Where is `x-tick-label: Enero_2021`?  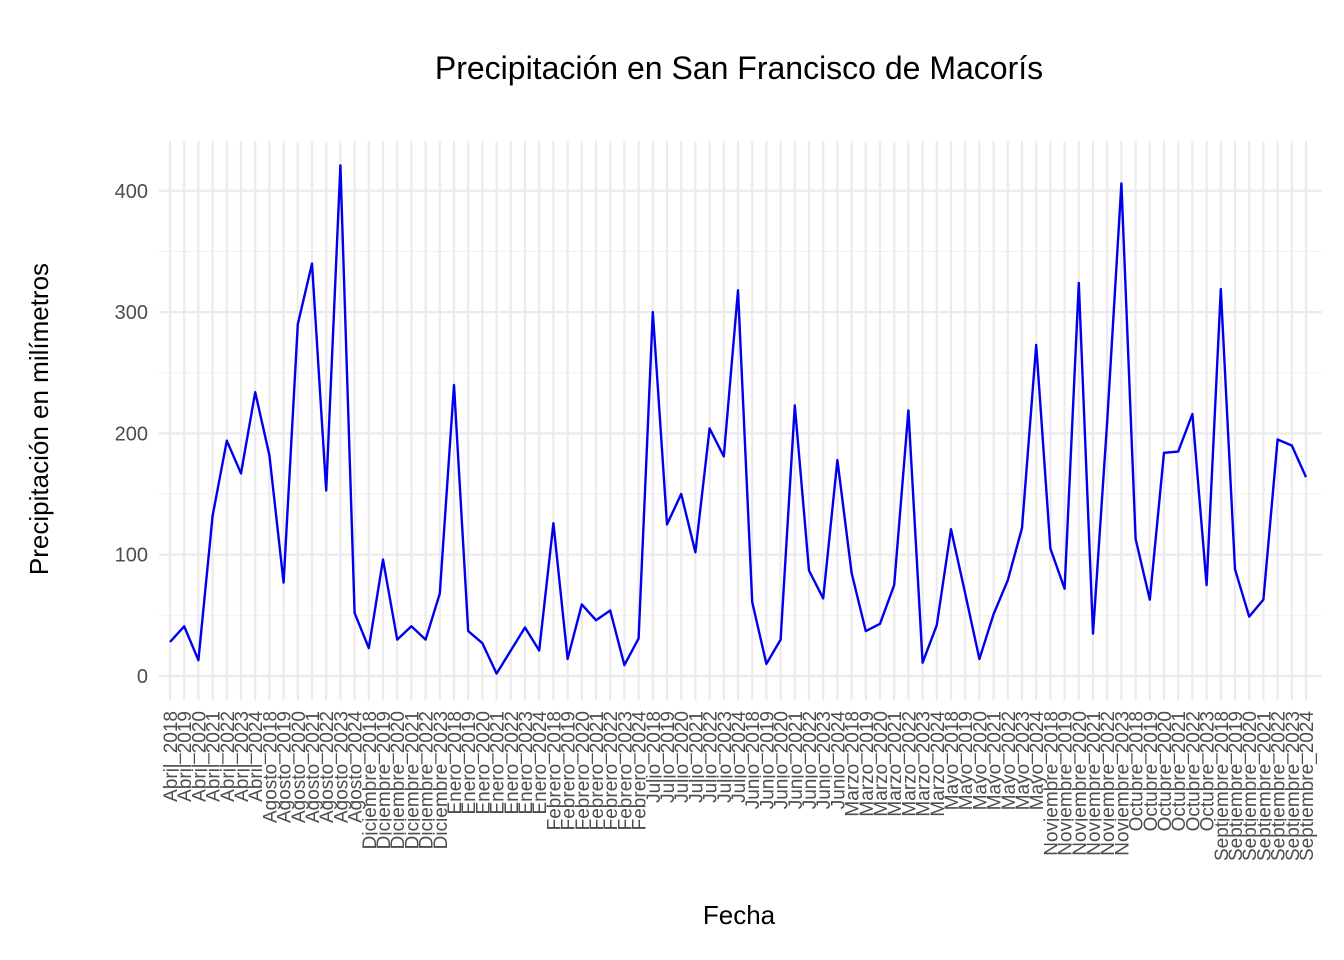 x-tick-label: Enero_2021 is located at coordinates (498, 763).